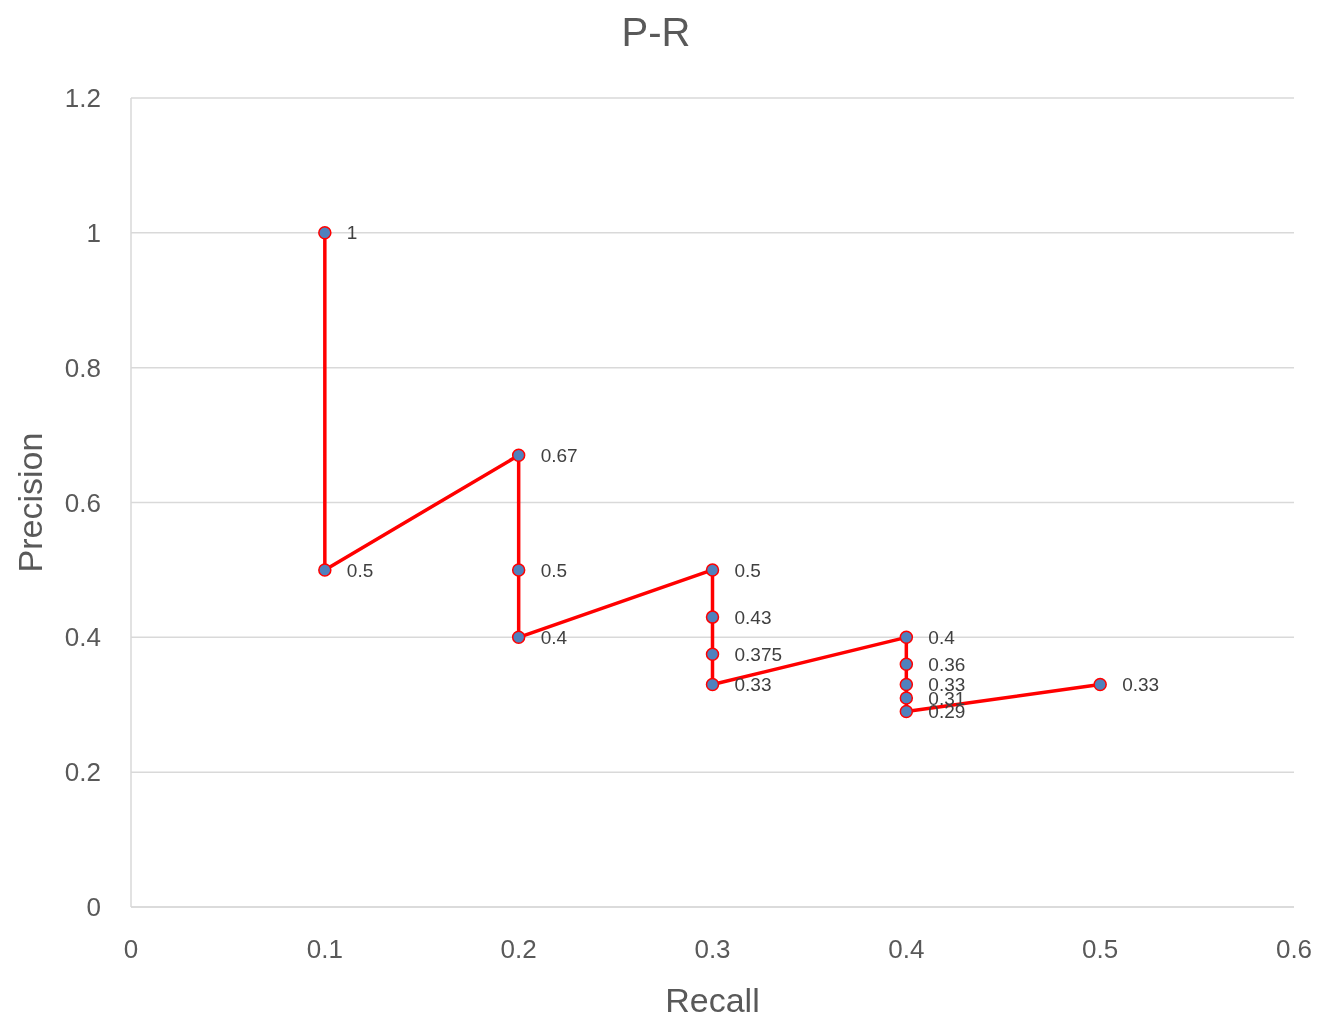 The height and width of the screenshot is (1017, 1317). Describe the element at coordinates (518, 949) in the screenshot. I see `x-tick-label: 0.2` at that location.